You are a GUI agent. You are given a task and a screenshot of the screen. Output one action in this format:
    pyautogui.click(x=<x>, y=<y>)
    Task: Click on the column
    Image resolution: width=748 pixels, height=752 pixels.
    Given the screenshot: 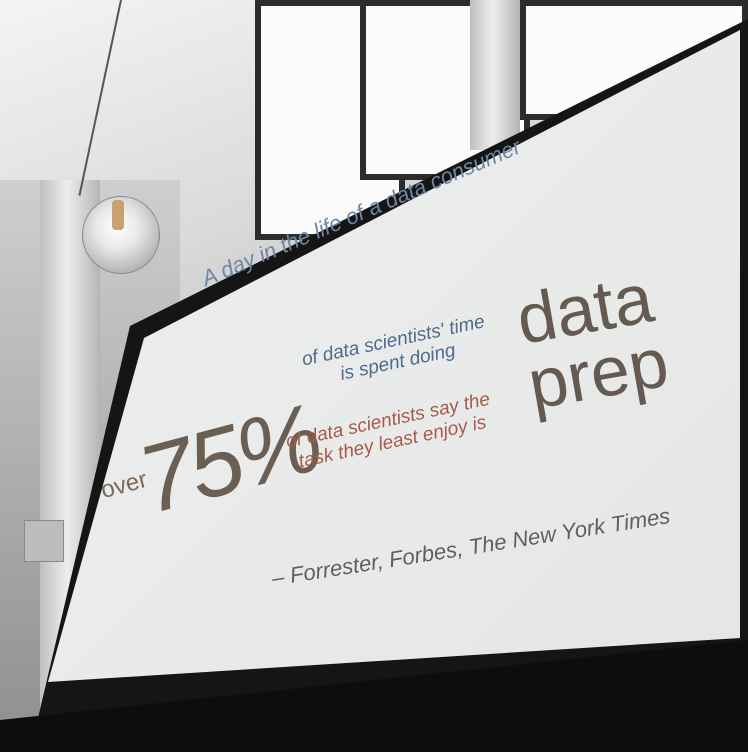 What is the action you would take?
    pyautogui.click(x=495, y=75)
    